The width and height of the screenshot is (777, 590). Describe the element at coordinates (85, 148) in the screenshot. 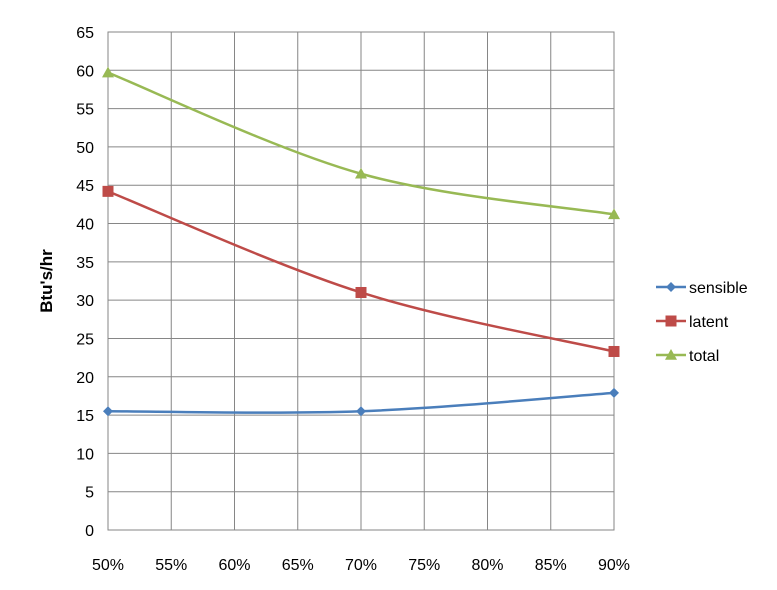

I see `y-tick-label: 50` at that location.